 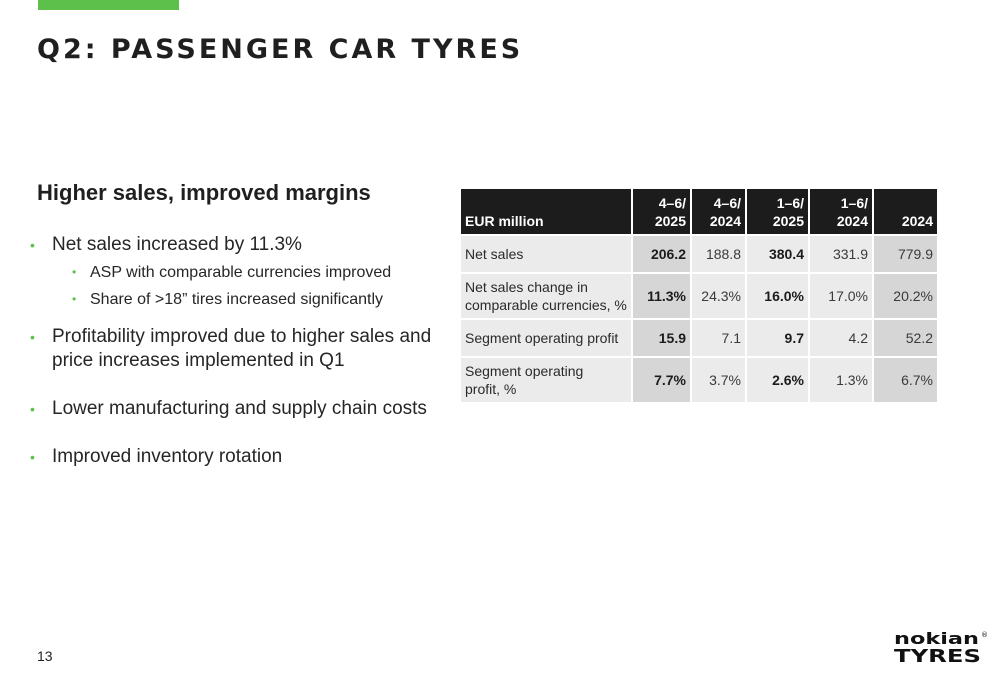 I want to click on table-row: Net sales 206.2 188.8 380.4 331.9 779.9, so click(x=699, y=253).